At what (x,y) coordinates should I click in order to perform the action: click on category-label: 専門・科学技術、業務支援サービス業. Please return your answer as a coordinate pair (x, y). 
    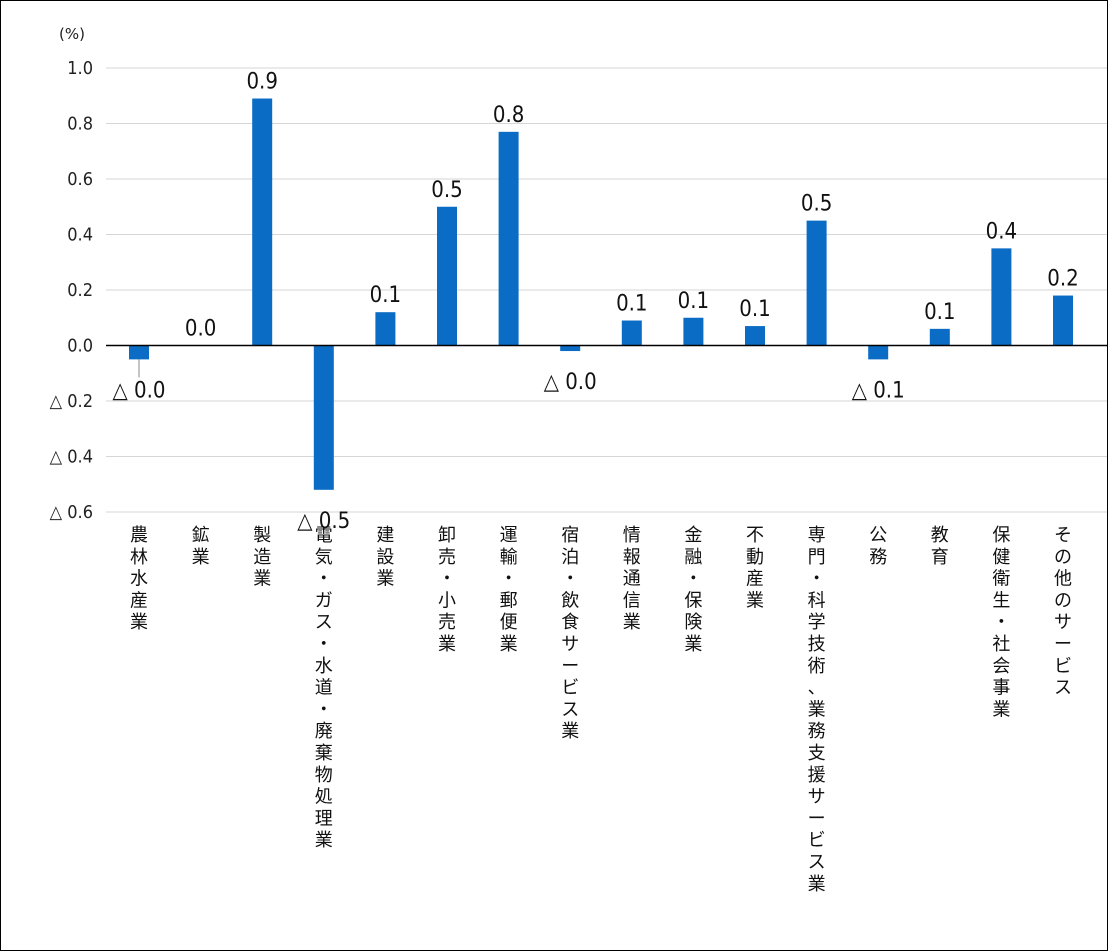
    Looking at the image, I should click on (817, 710).